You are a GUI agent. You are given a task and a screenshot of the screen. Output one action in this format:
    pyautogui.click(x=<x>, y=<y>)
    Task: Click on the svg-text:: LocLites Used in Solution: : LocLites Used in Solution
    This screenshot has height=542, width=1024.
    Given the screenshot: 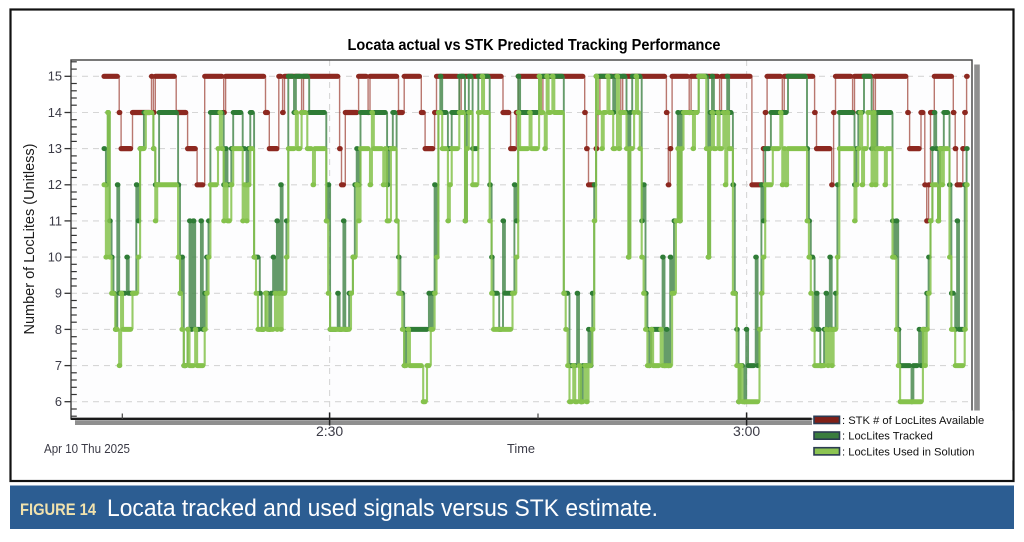 What is the action you would take?
    pyautogui.click(x=908, y=452)
    